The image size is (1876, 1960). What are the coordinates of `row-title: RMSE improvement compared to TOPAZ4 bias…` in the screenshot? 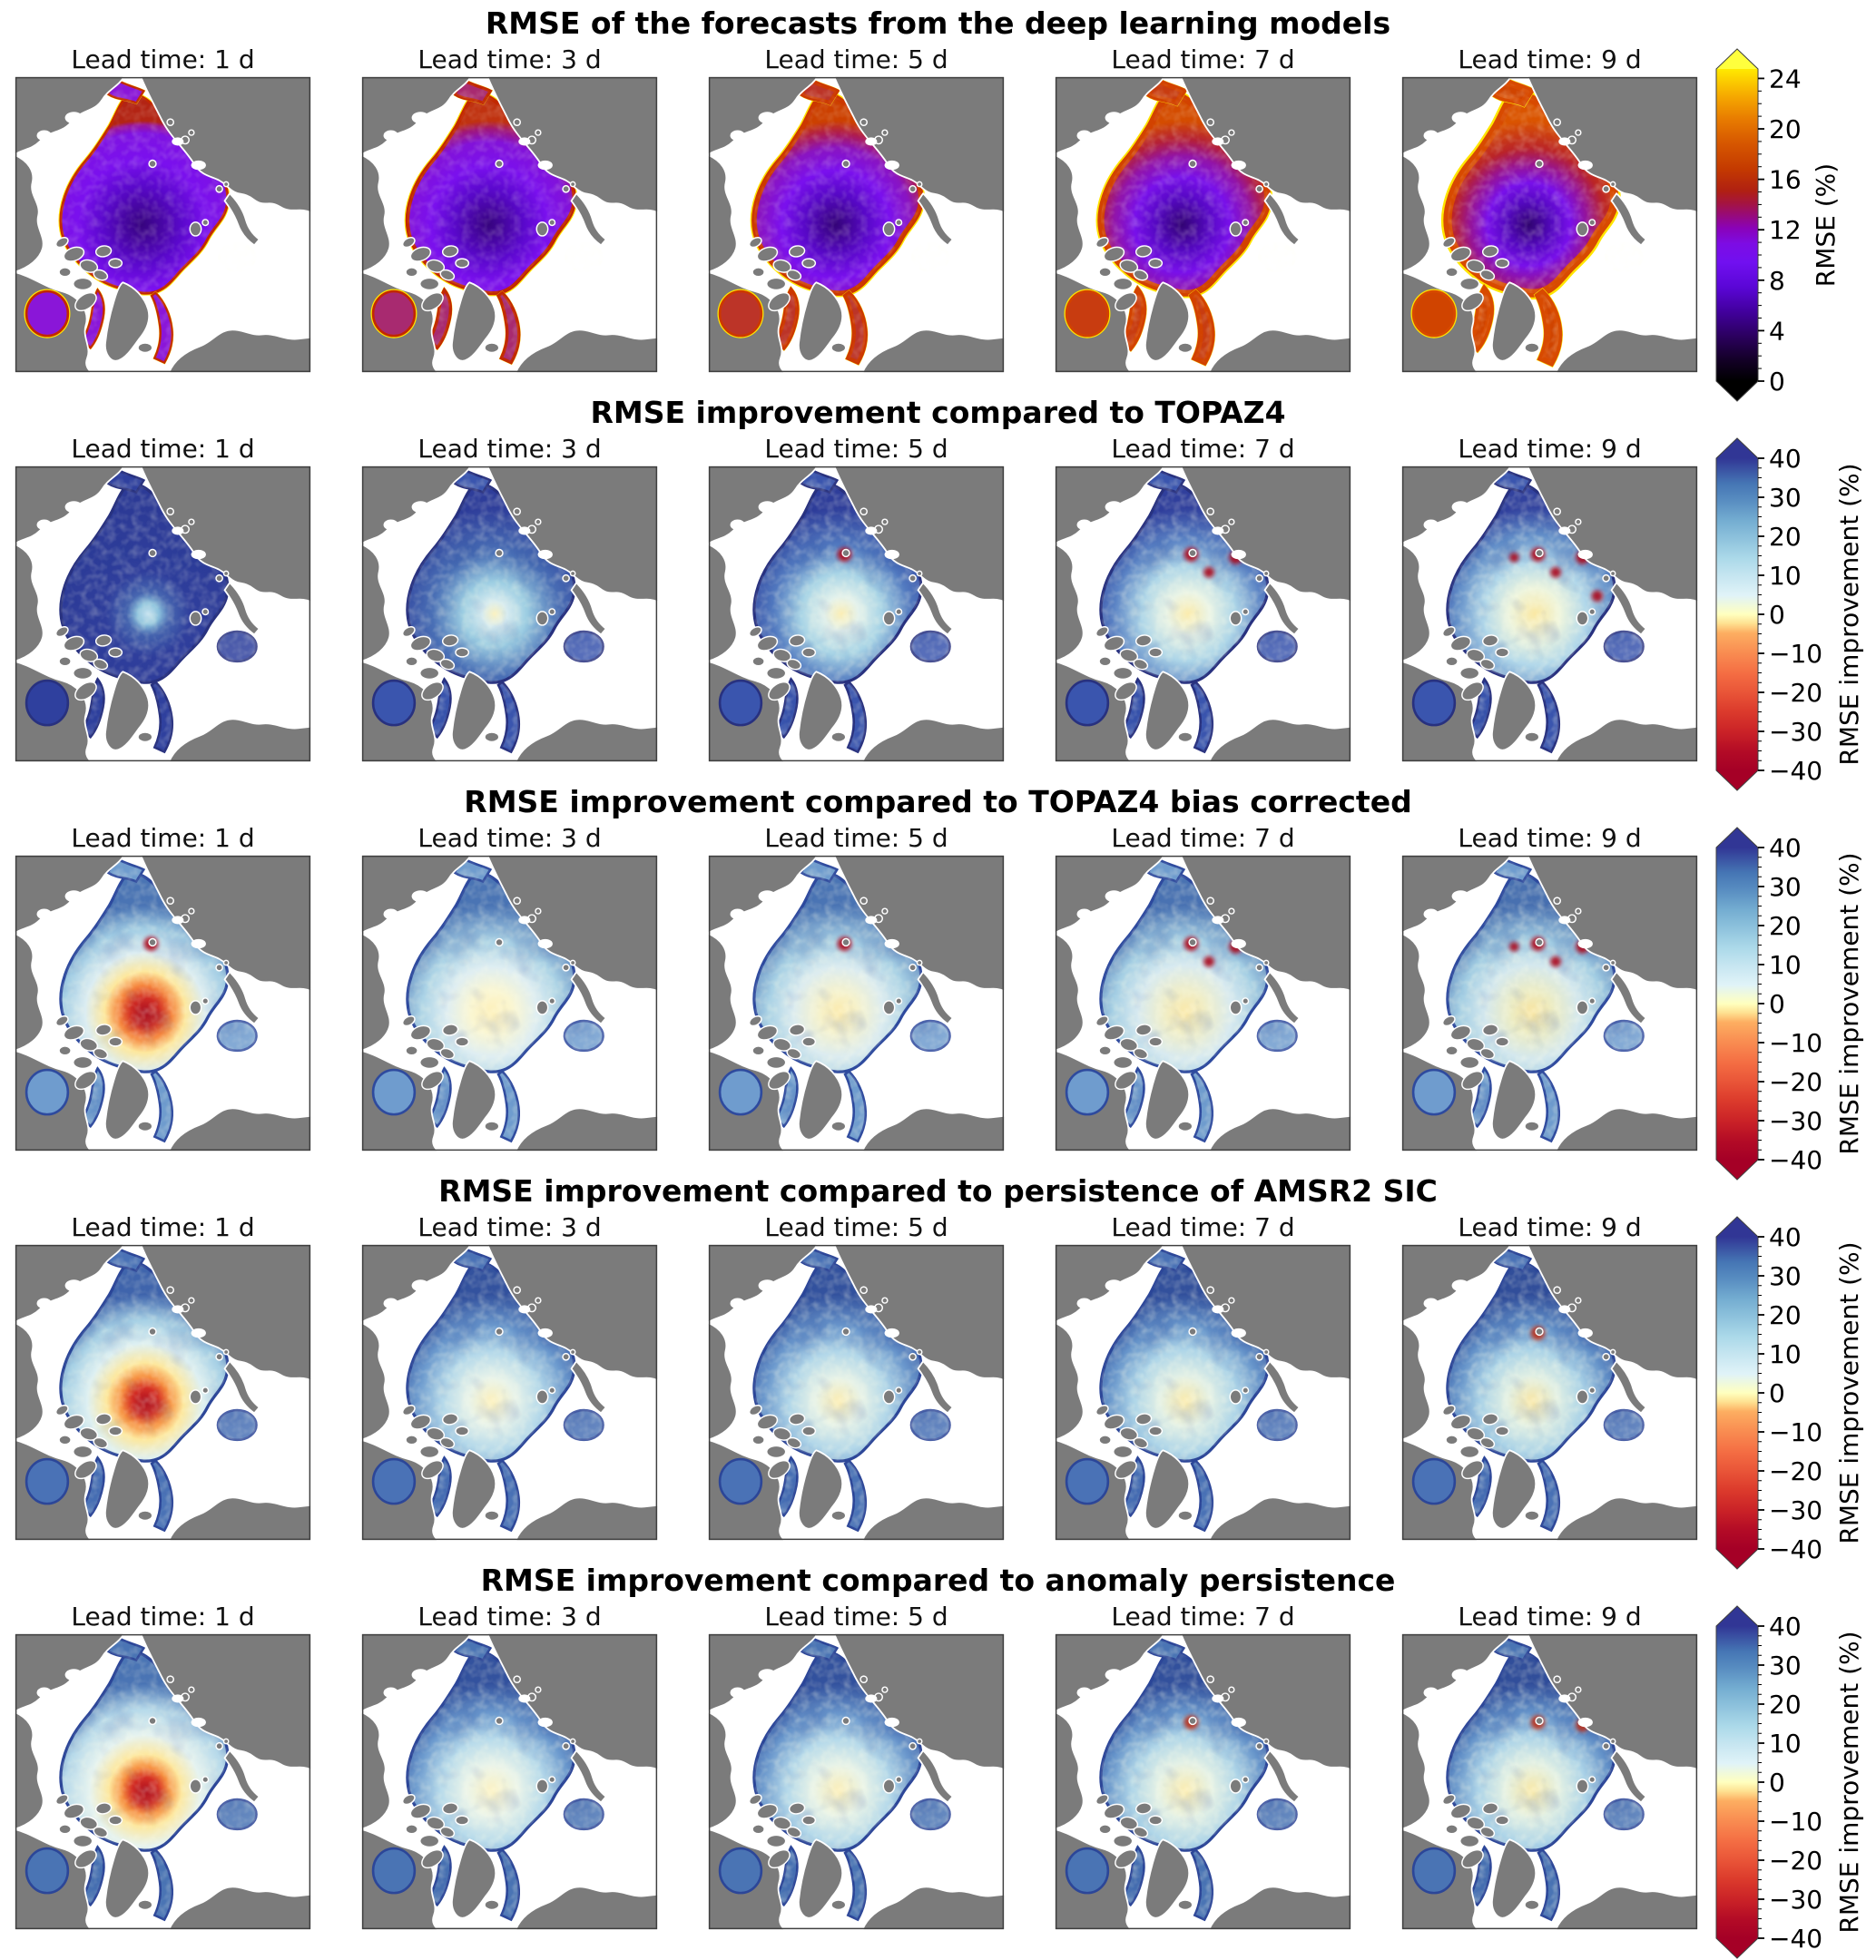 It's located at (938, 801).